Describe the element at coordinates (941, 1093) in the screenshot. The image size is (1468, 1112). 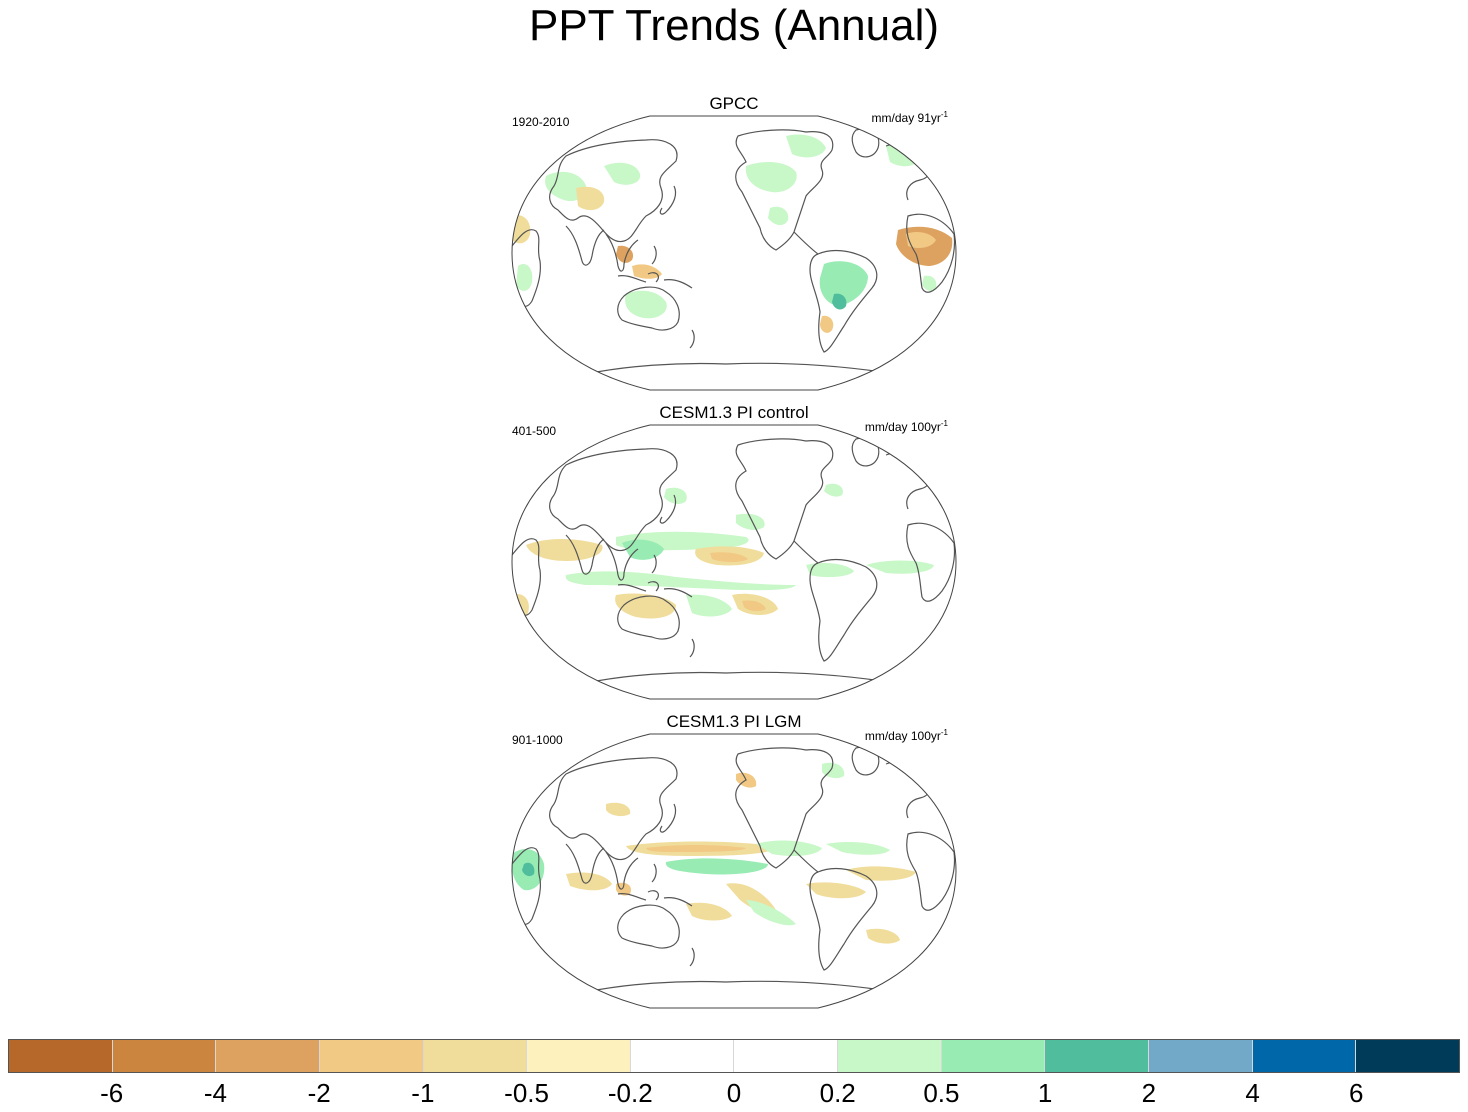
I see `colorbar-tick-label: 0.5` at that location.